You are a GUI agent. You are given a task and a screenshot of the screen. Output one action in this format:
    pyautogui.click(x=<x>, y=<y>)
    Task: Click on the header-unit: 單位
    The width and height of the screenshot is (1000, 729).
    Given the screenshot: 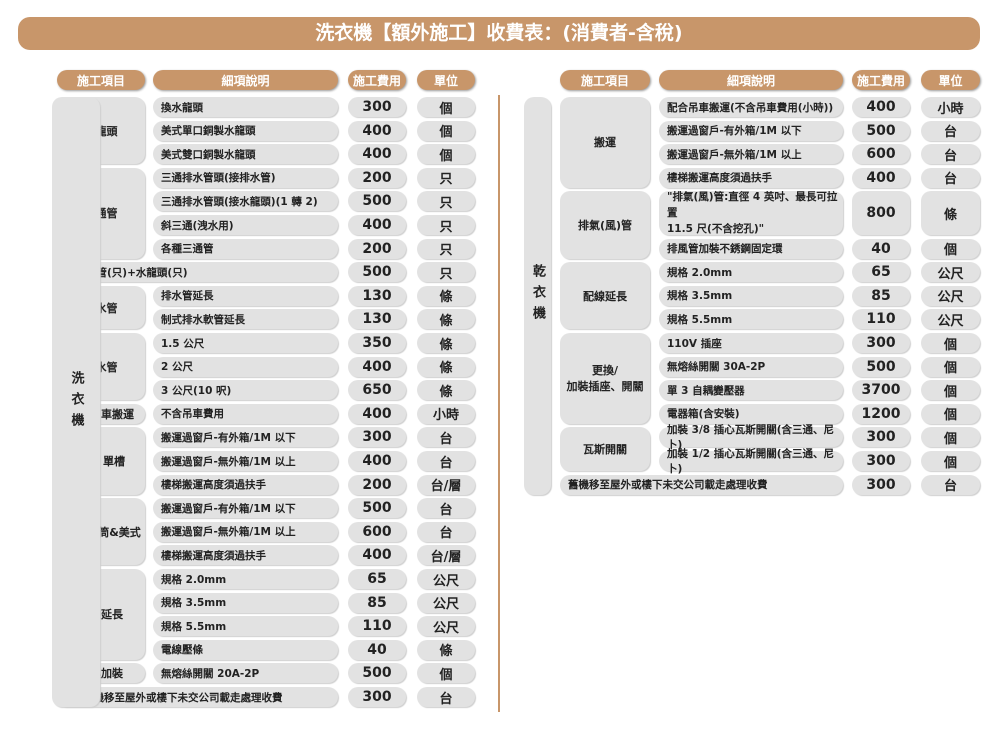 What is the action you would take?
    pyautogui.click(x=950, y=80)
    